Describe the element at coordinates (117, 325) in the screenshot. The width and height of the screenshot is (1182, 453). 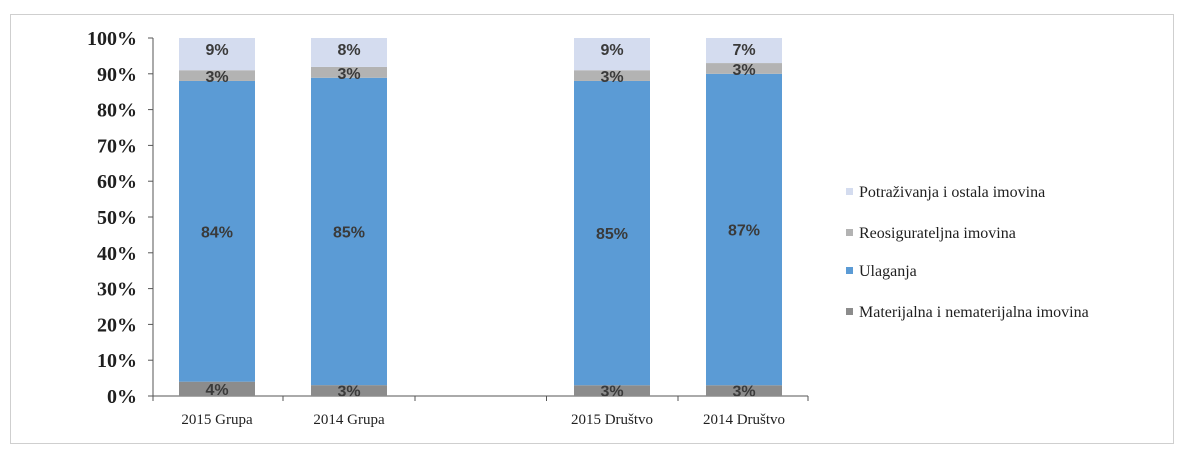
I see `y-tick-label: 20%` at that location.